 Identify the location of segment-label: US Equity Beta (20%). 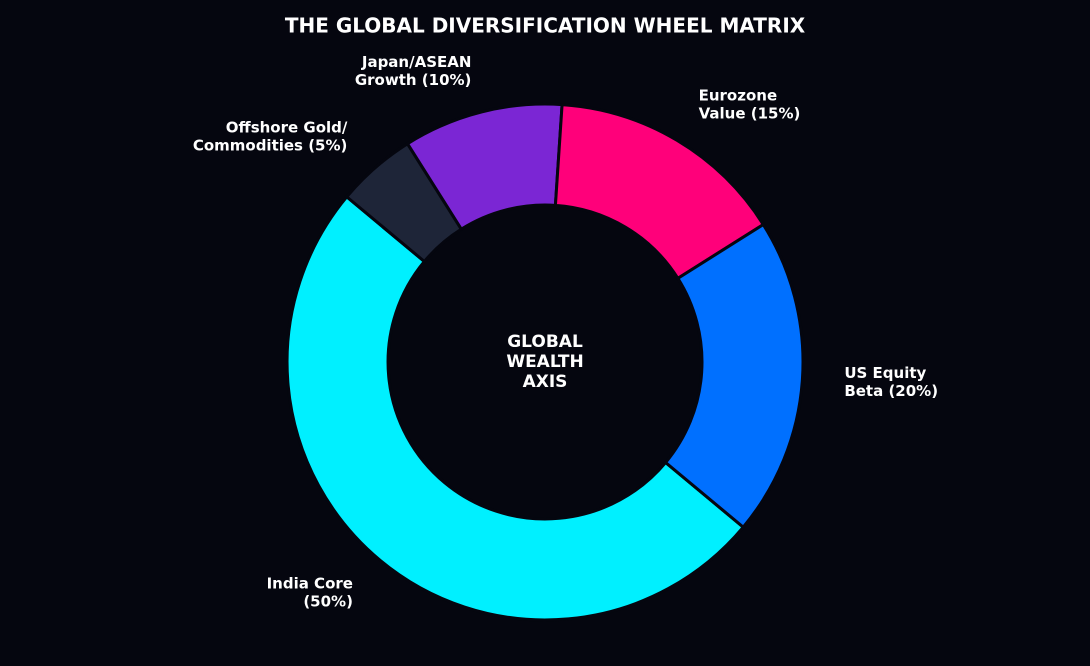
(891, 381).